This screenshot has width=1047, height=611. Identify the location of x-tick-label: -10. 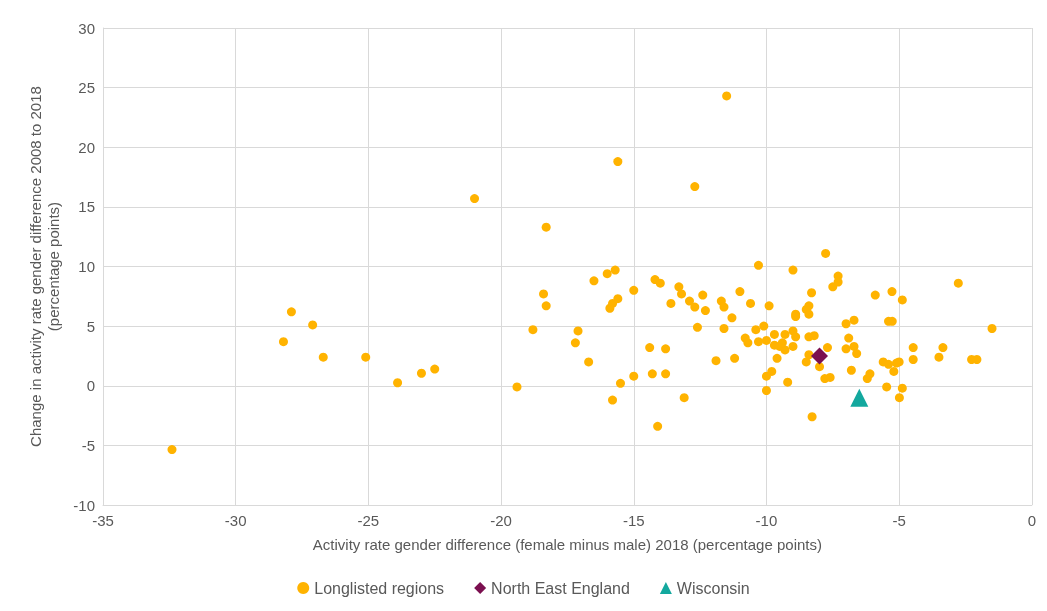
(766, 520).